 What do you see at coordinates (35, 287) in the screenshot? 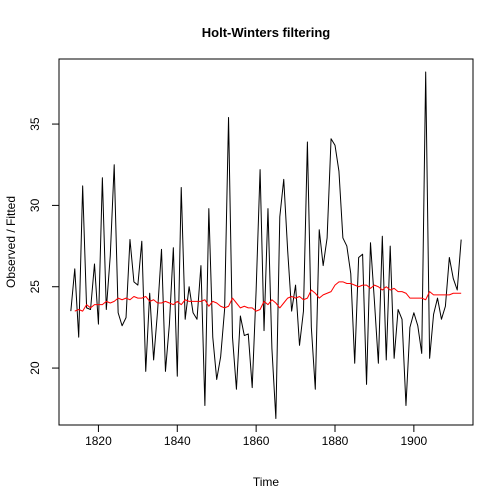
I see `y-tick-label: 25` at bounding box center [35, 287].